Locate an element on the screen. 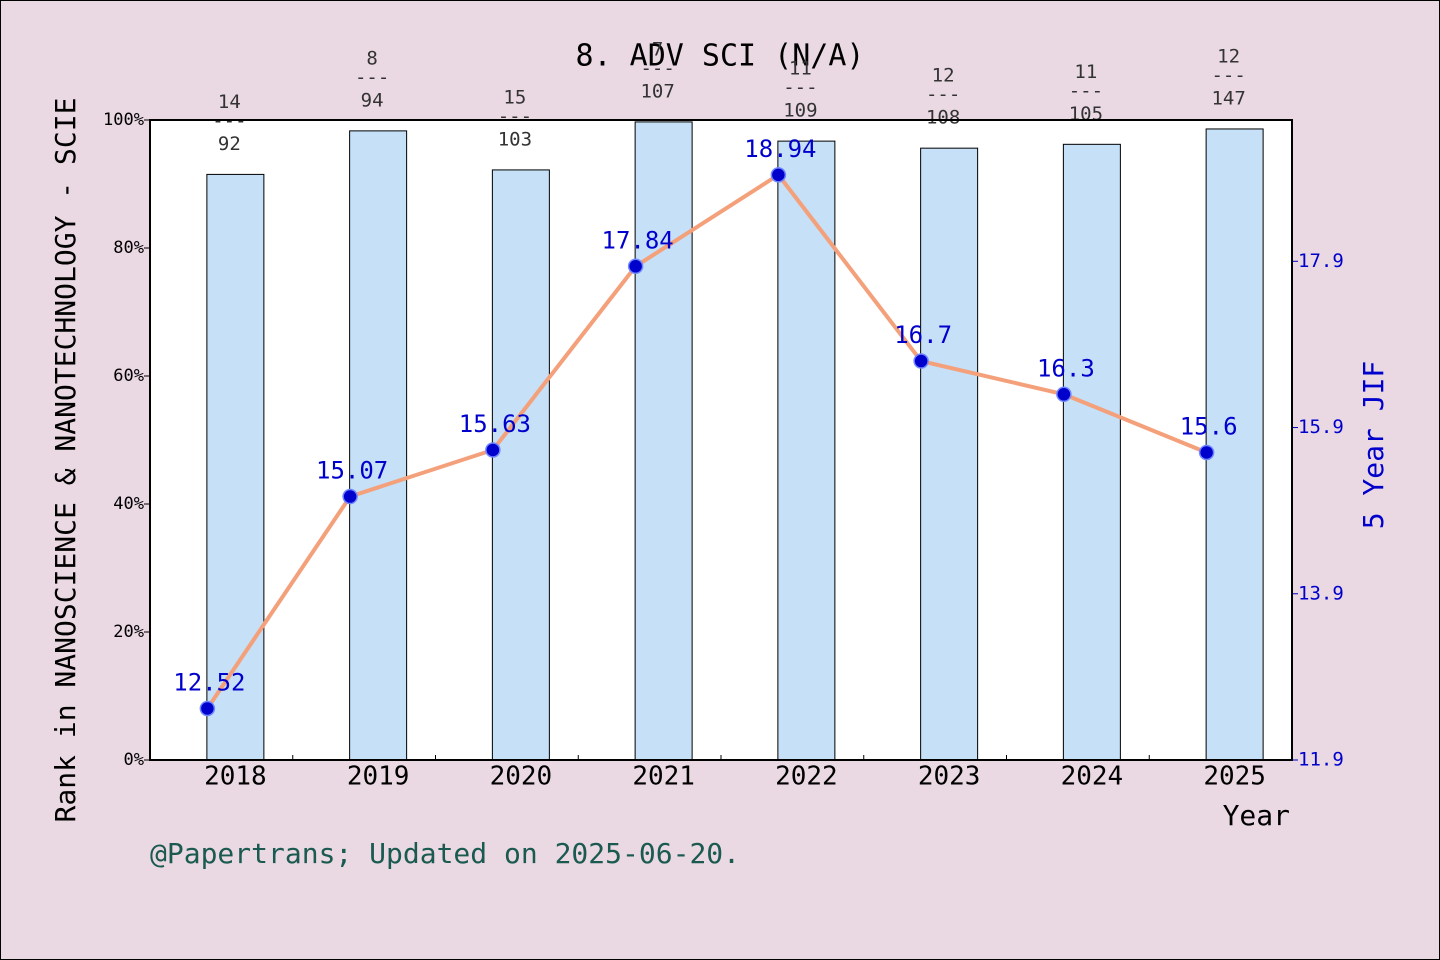 The height and width of the screenshot is (960, 1440). footer: @Papertrans; Updated on 2025-06-20. is located at coordinates (445, 853).